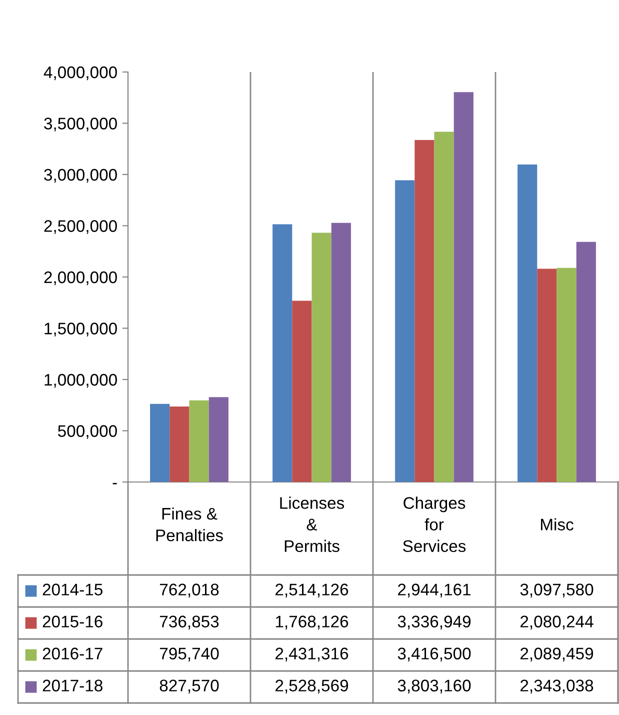 The width and height of the screenshot is (619, 715). Describe the element at coordinates (189, 623) in the screenshot. I see `data-label: 736,853` at that location.